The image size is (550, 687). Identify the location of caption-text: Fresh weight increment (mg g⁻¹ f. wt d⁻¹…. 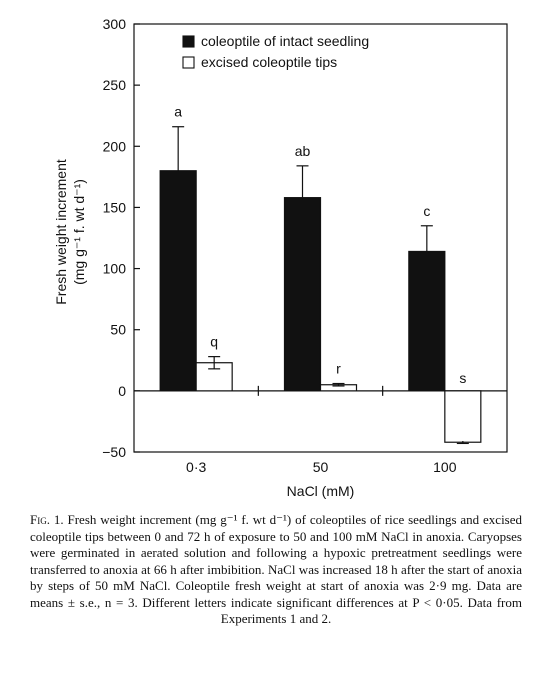
(276, 569).